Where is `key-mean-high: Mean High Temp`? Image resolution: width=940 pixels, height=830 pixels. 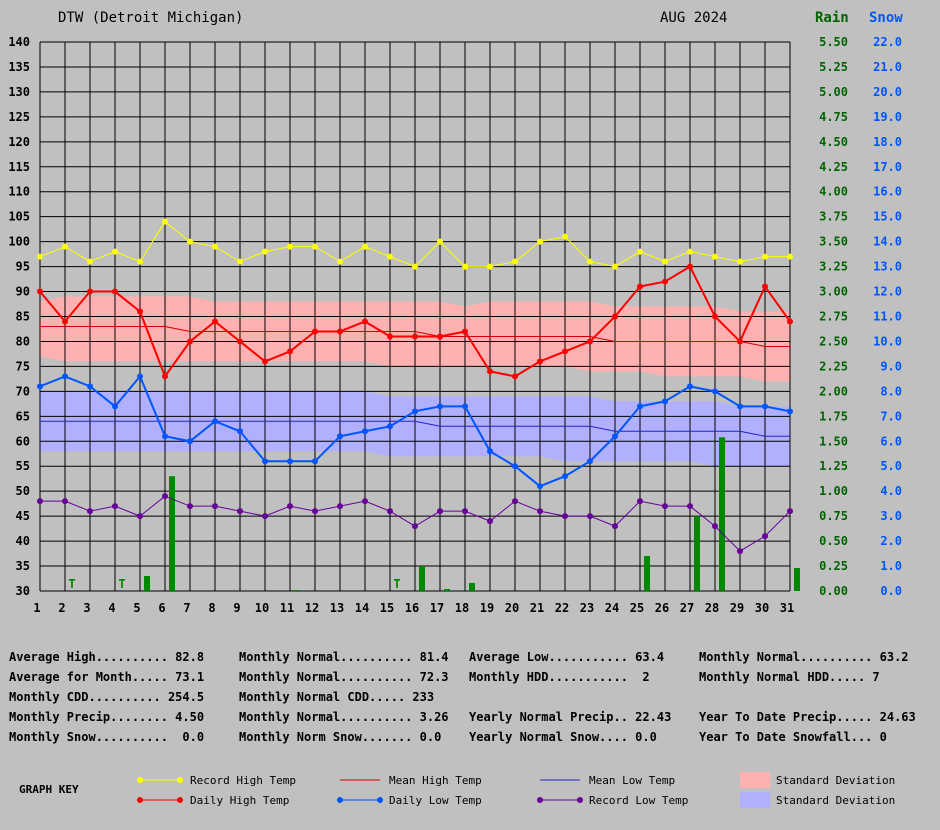 key-mean-high: Mean High Temp is located at coordinates (435, 780).